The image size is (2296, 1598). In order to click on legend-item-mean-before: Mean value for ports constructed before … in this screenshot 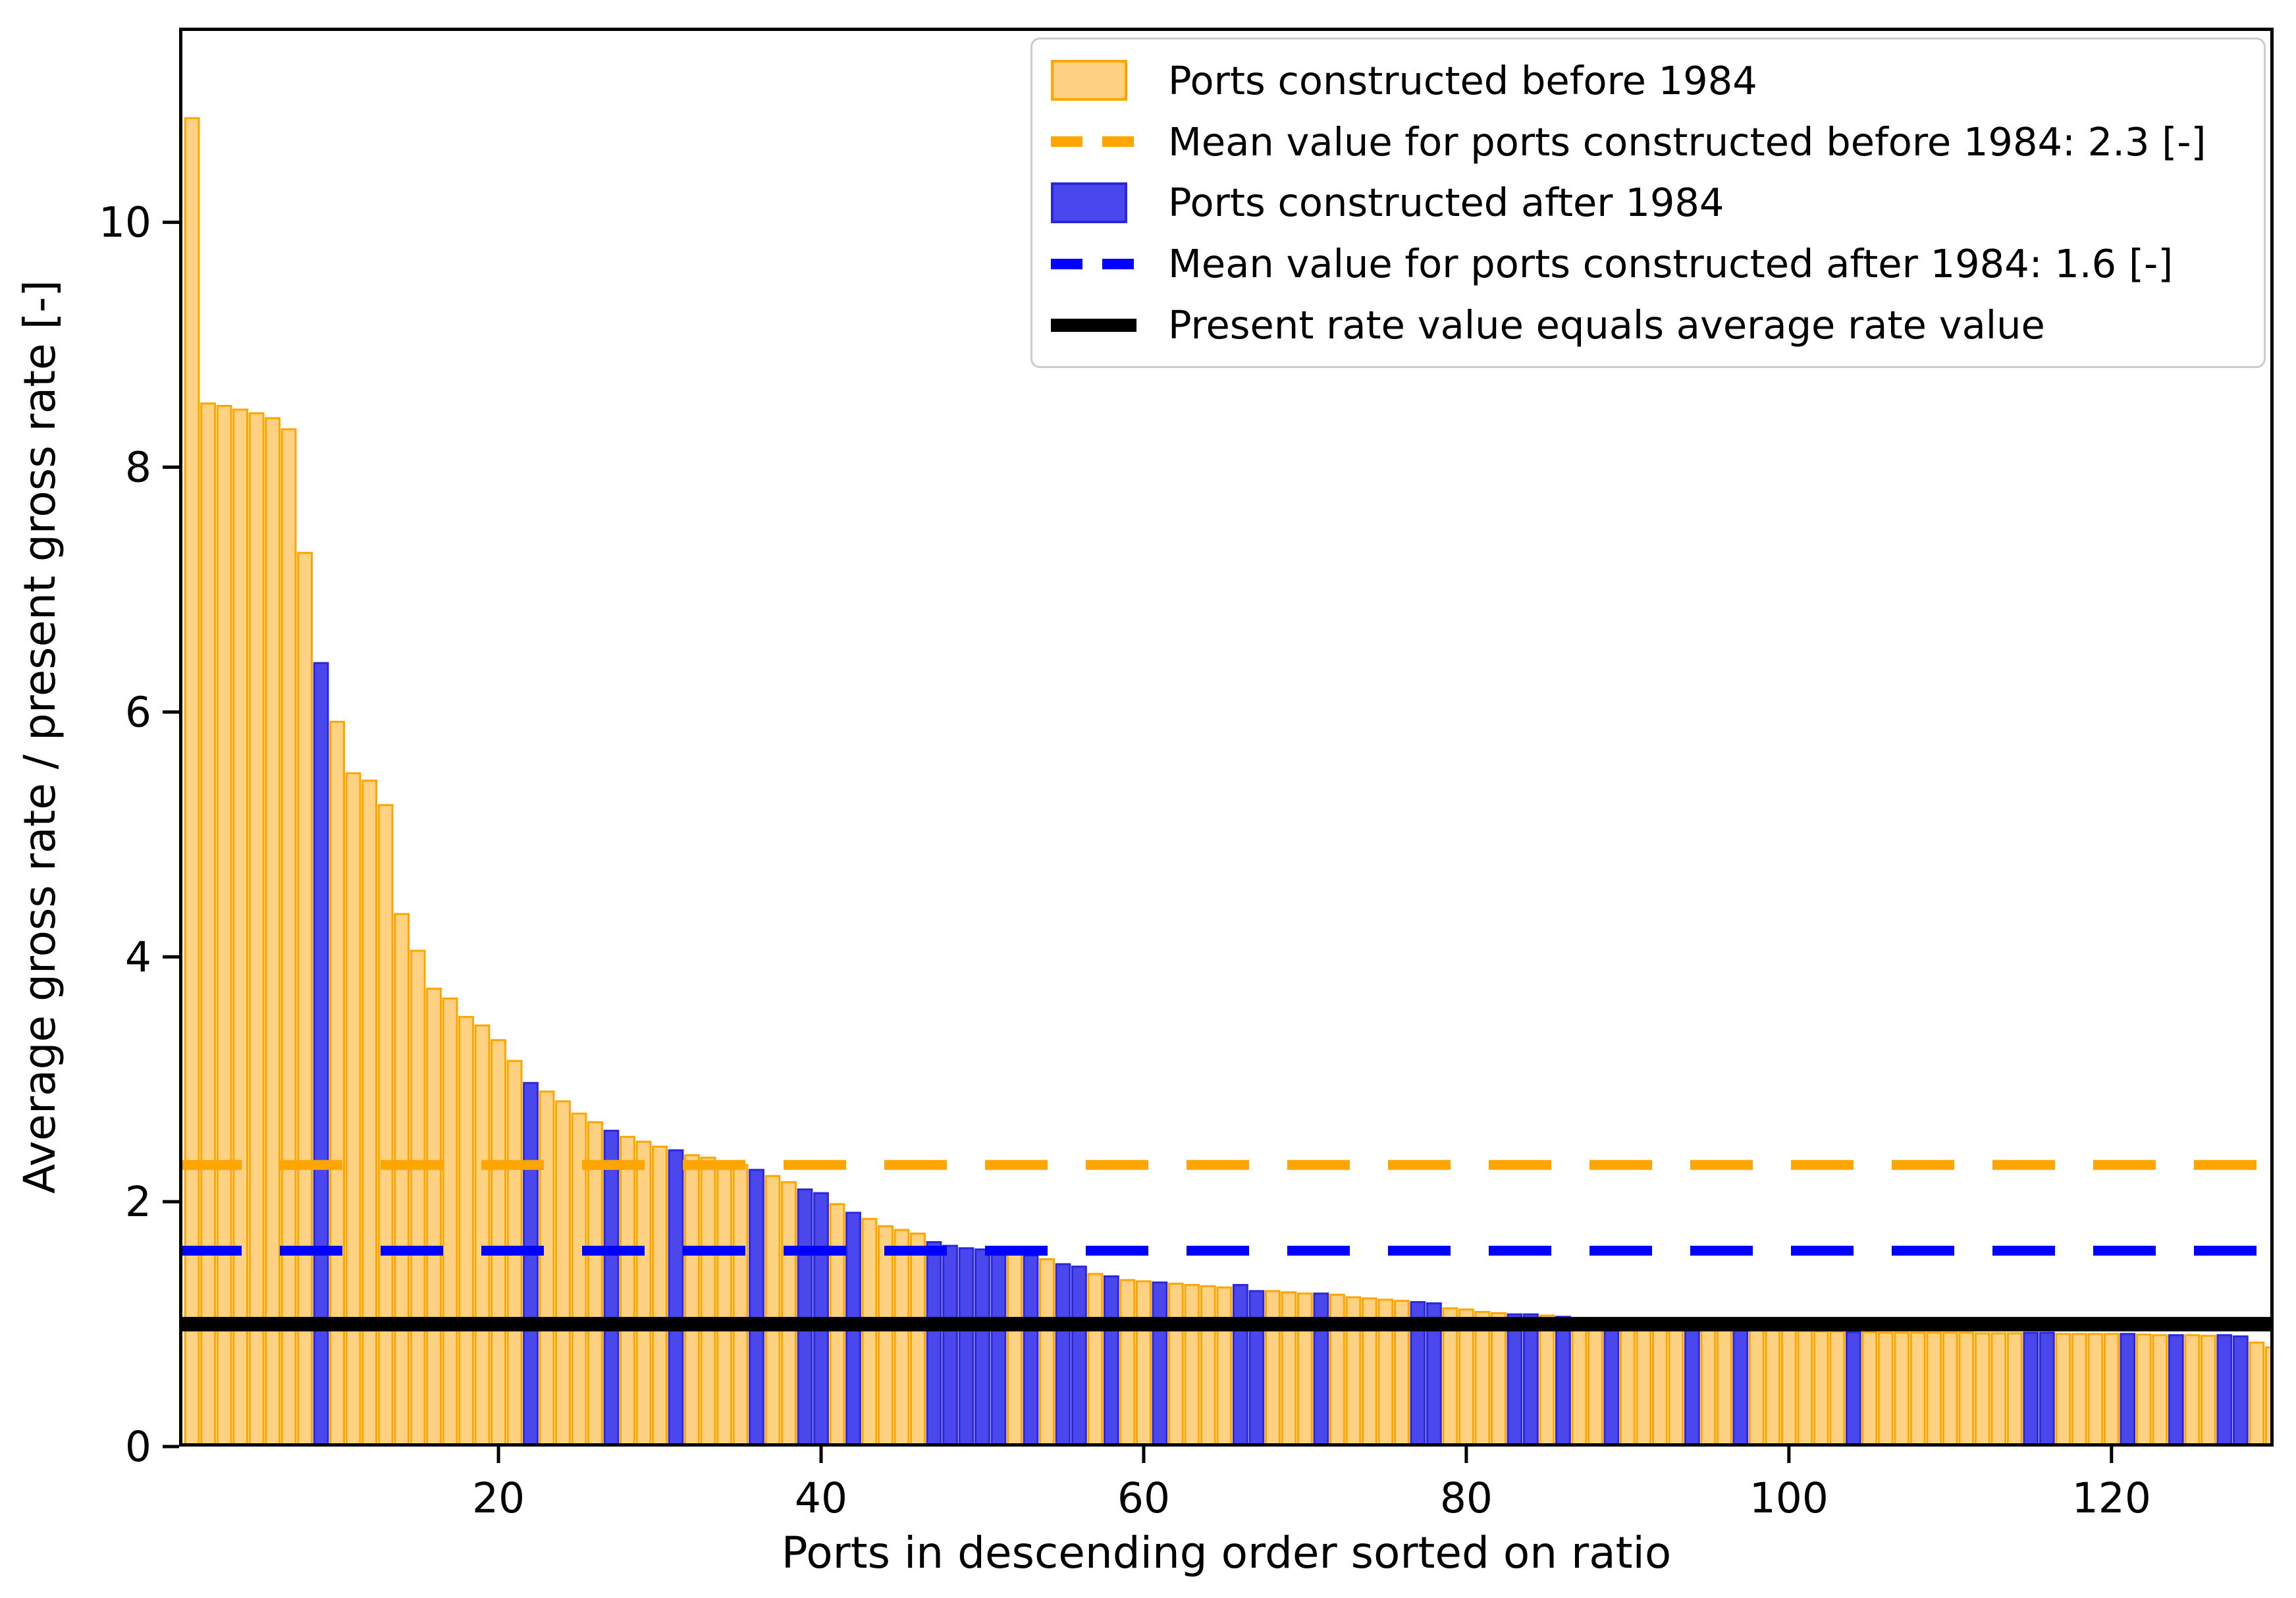, I will do `click(1654, 141)`.